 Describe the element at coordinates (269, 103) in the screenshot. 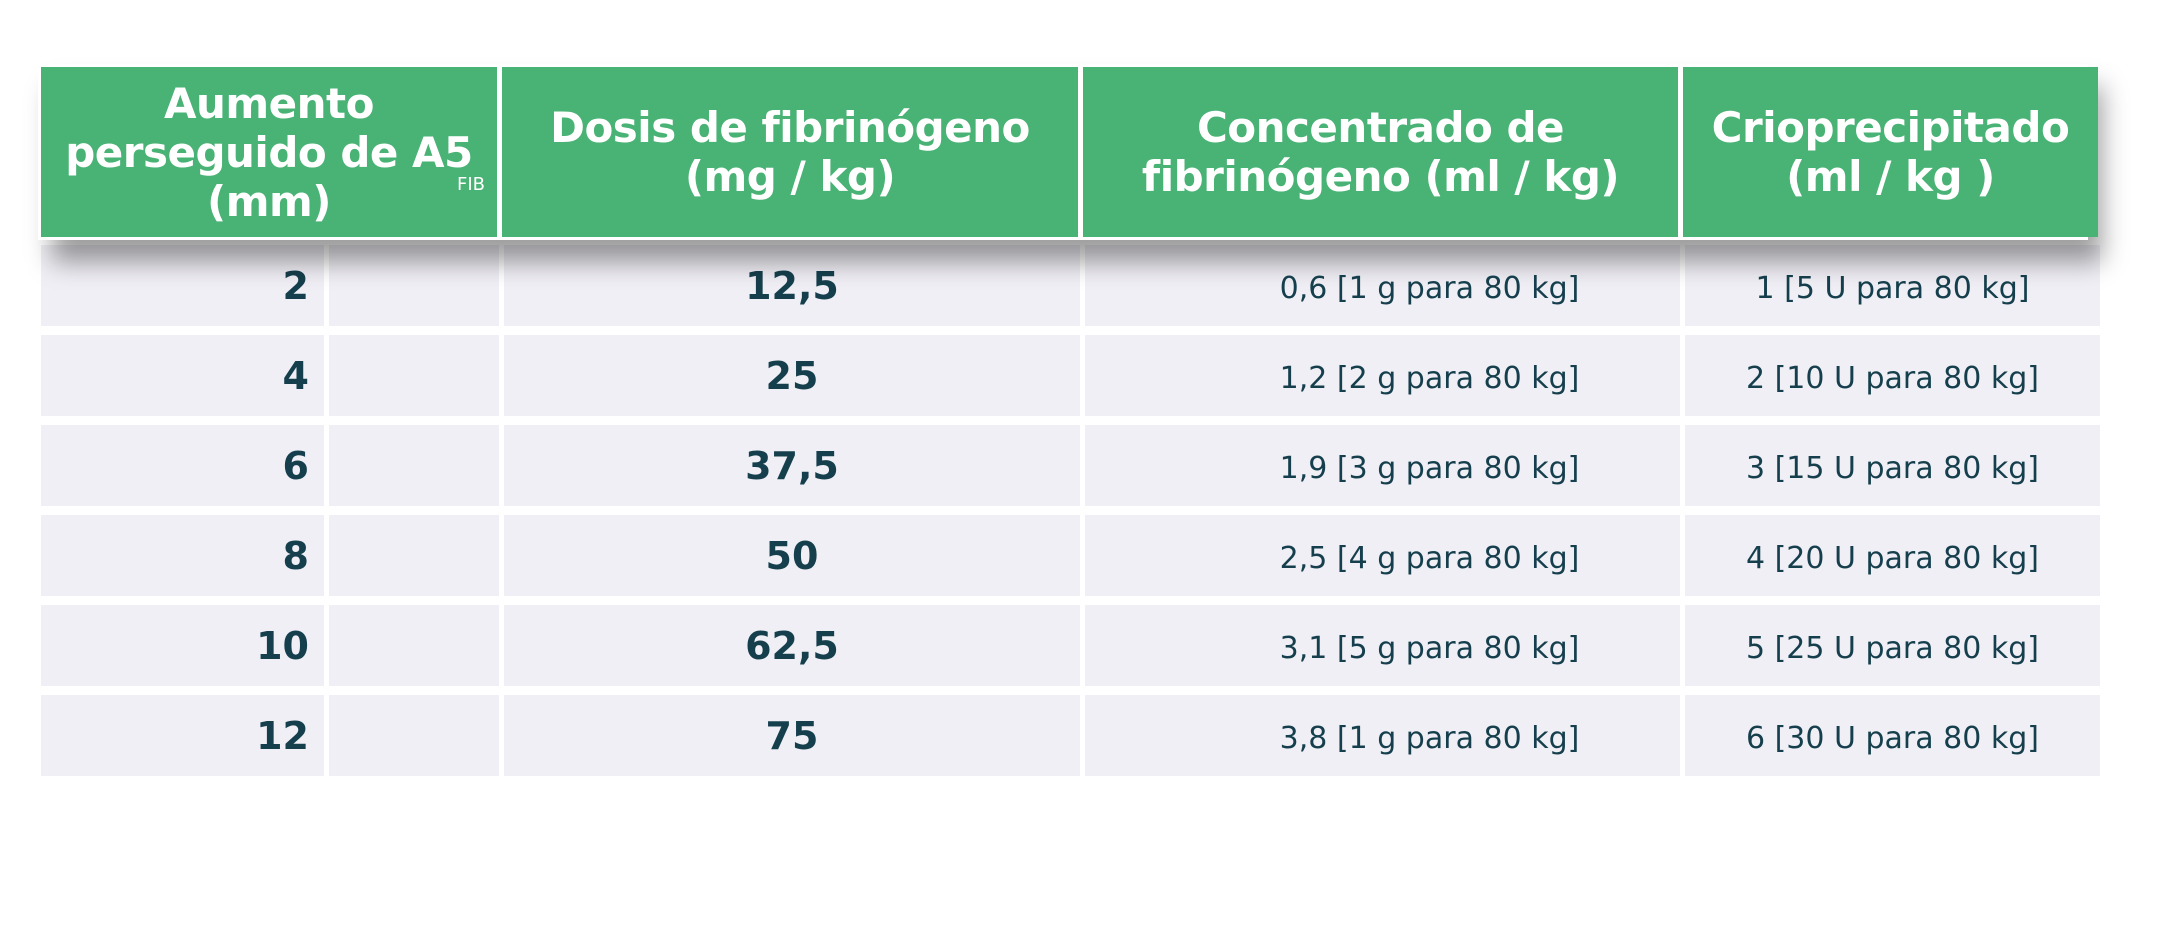

I see `header-line: Aumento` at that location.